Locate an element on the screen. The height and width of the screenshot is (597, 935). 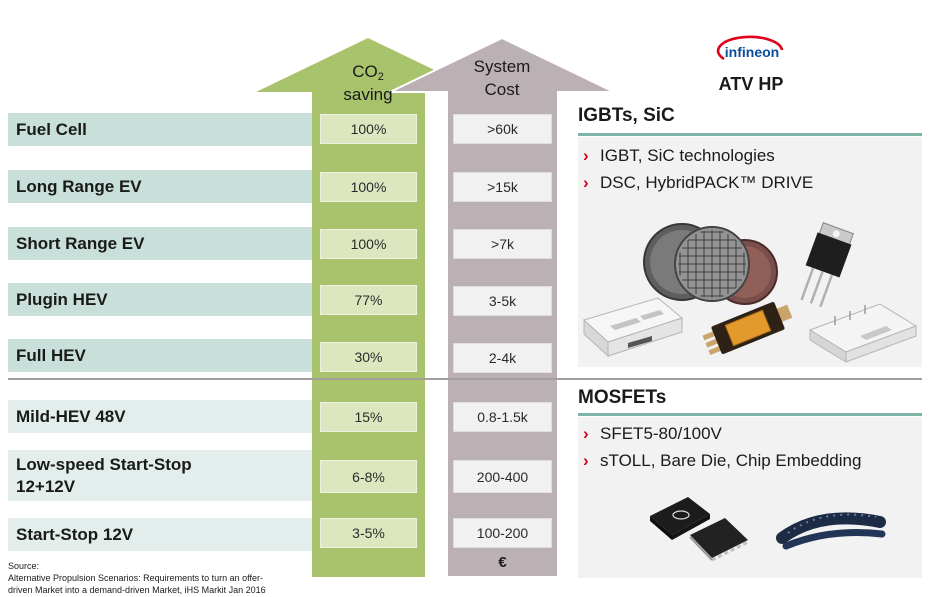
cost-value: 3-5k is located at coordinates (502, 301).